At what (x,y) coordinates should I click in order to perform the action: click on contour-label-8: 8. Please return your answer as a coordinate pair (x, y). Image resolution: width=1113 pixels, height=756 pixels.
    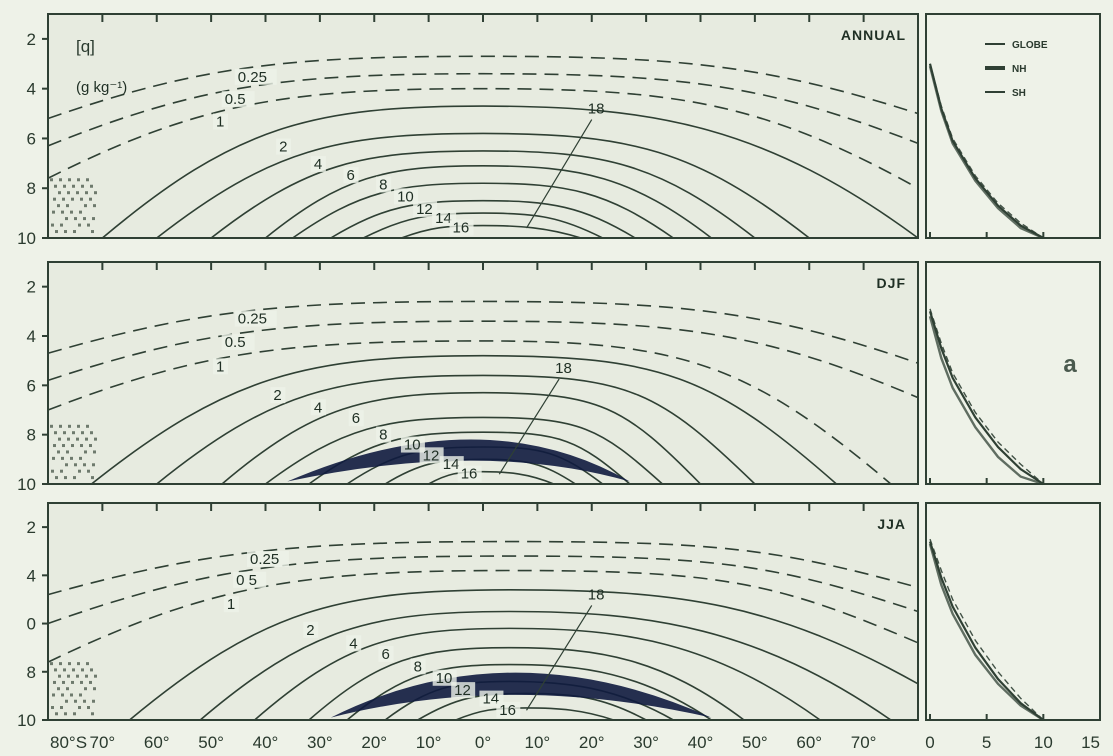
    Looking at the image, I should click on (383, 435).